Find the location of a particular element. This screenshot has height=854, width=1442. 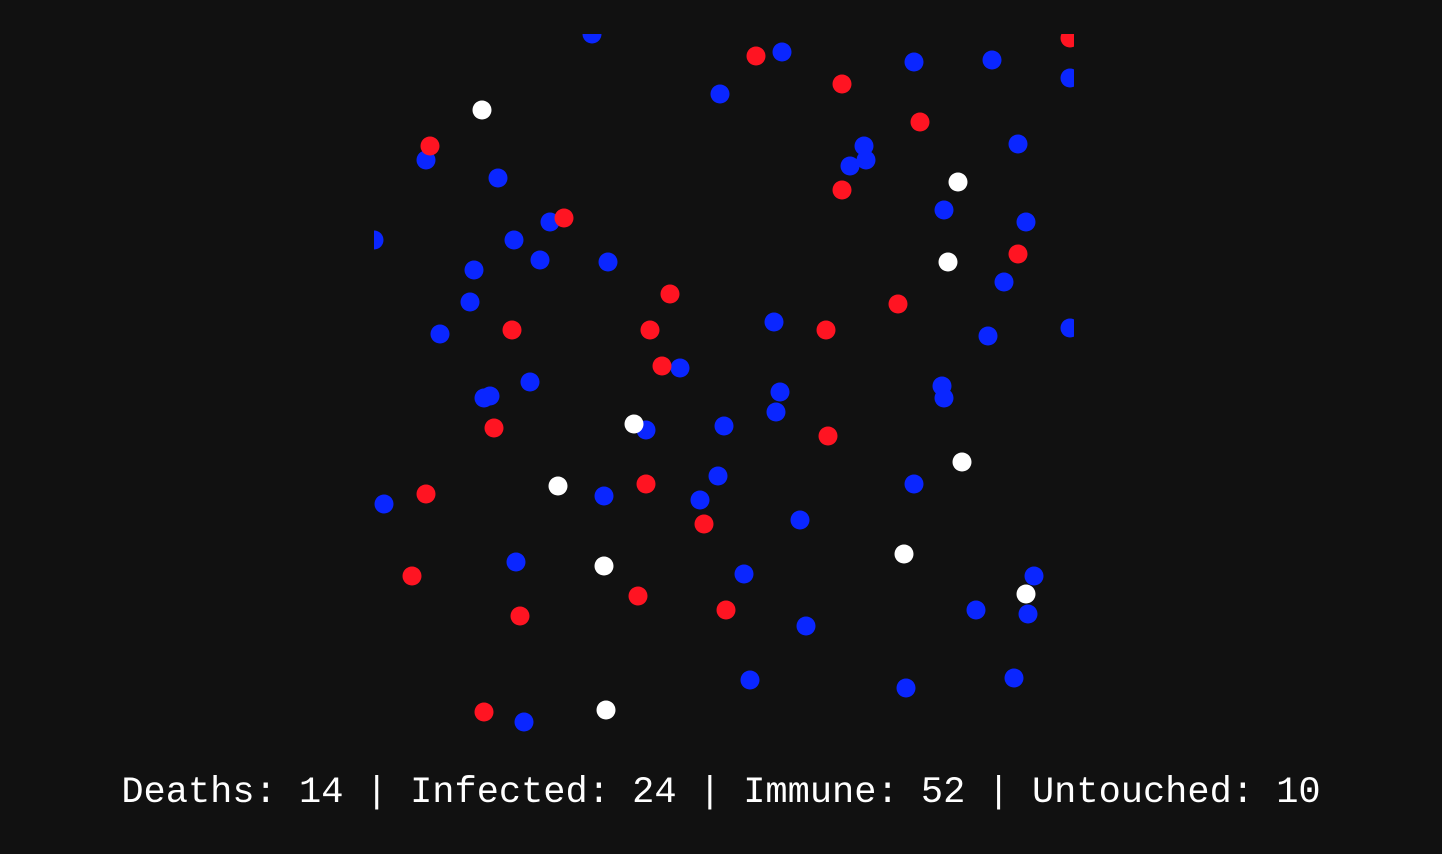

deaths-label: Deaths: is located at coordinates (199, 793).